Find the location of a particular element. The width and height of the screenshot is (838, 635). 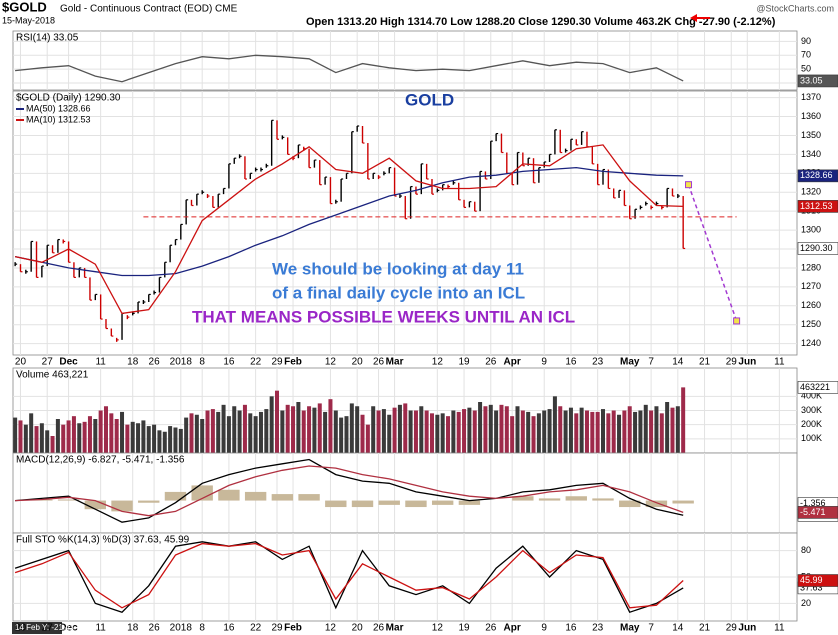

x-tick-label: 11 is located at coordinates (100, 628).